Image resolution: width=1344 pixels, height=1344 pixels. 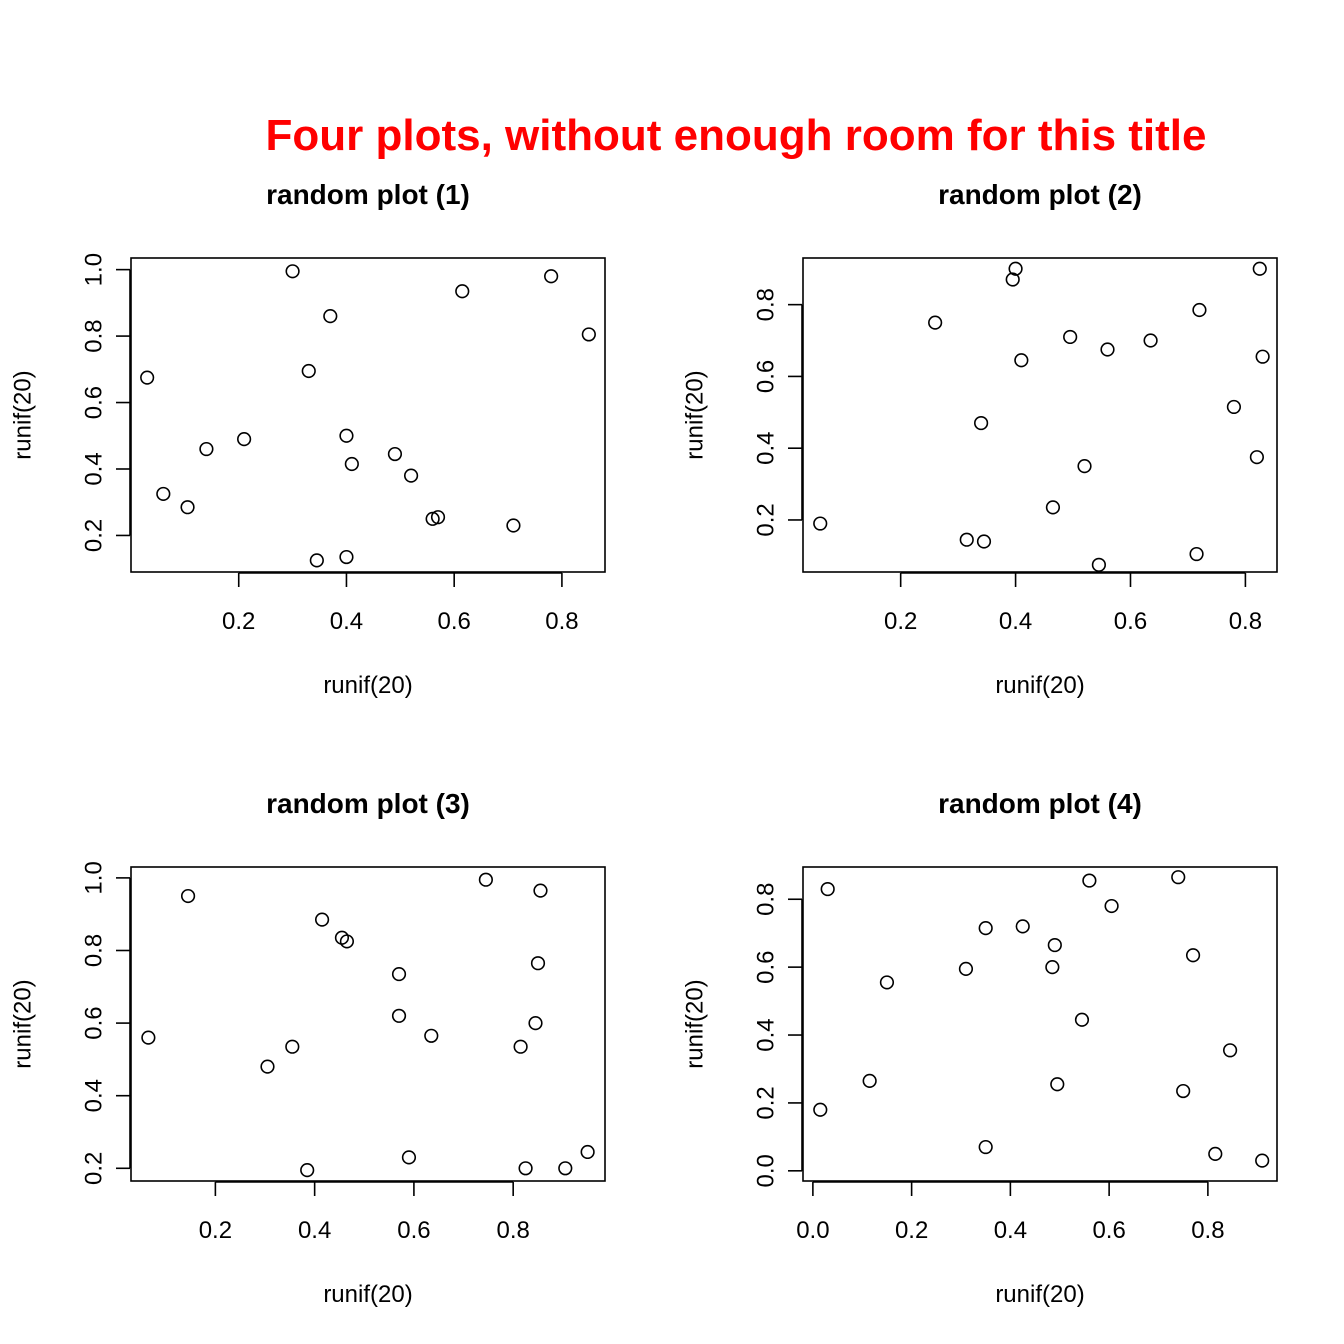 I want to click on y-tick-label: 0.0, so click(x=766, y=1170).